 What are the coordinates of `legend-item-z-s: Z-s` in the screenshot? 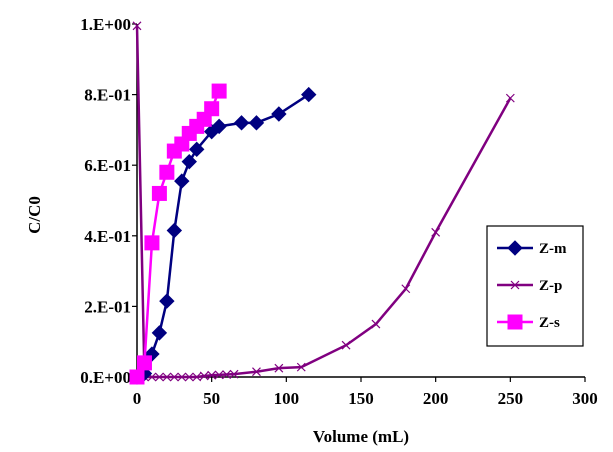 It's located at (528, 322).